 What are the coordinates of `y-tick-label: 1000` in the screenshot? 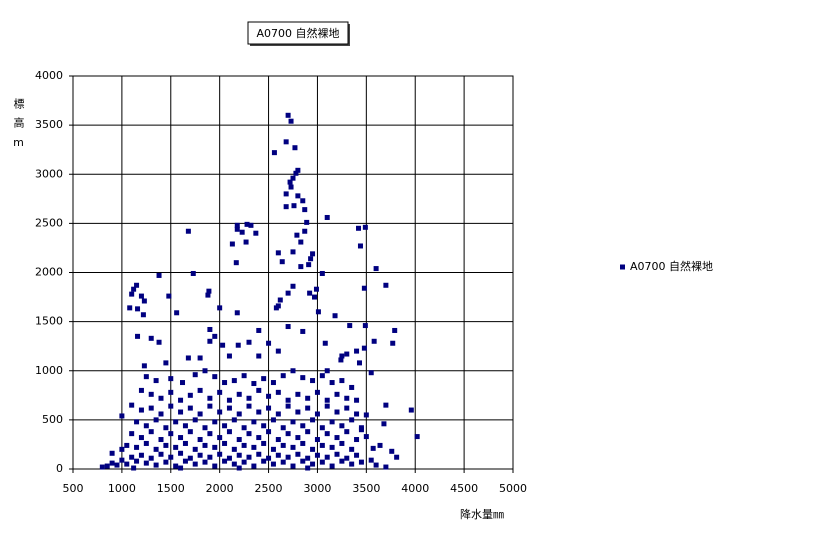 It's located at (49, 370).